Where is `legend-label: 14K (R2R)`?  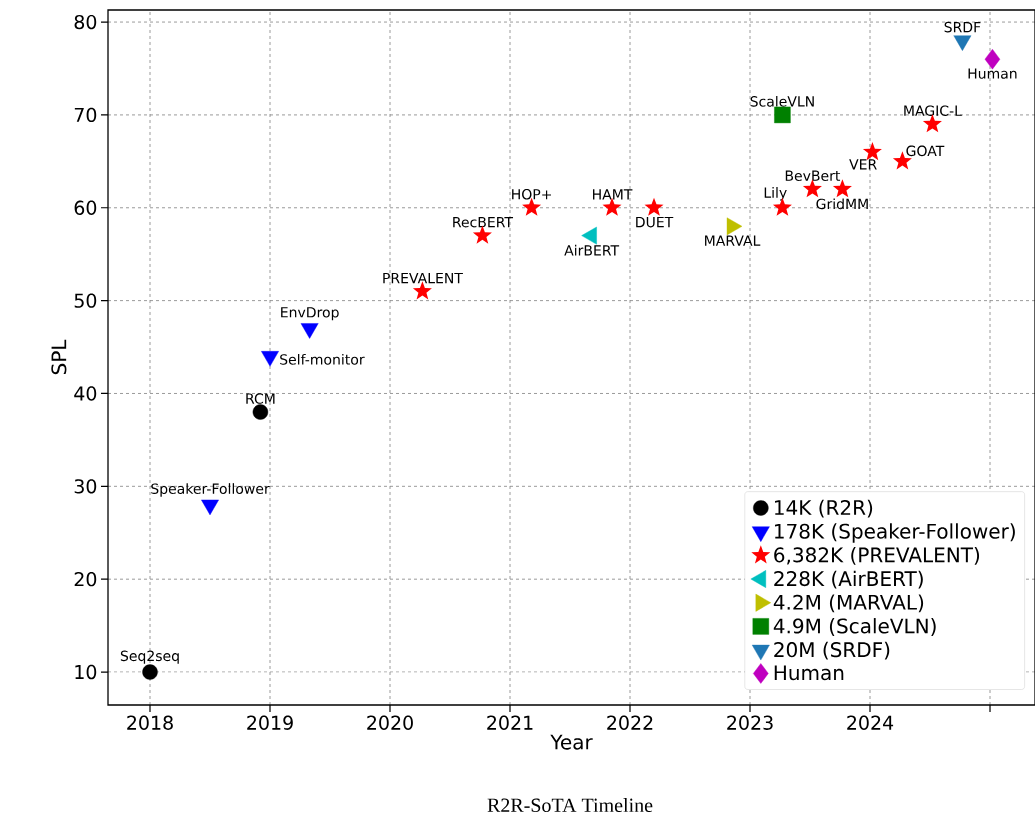 legend-label: 14K (R2R) is located at coordinates (824, 508).